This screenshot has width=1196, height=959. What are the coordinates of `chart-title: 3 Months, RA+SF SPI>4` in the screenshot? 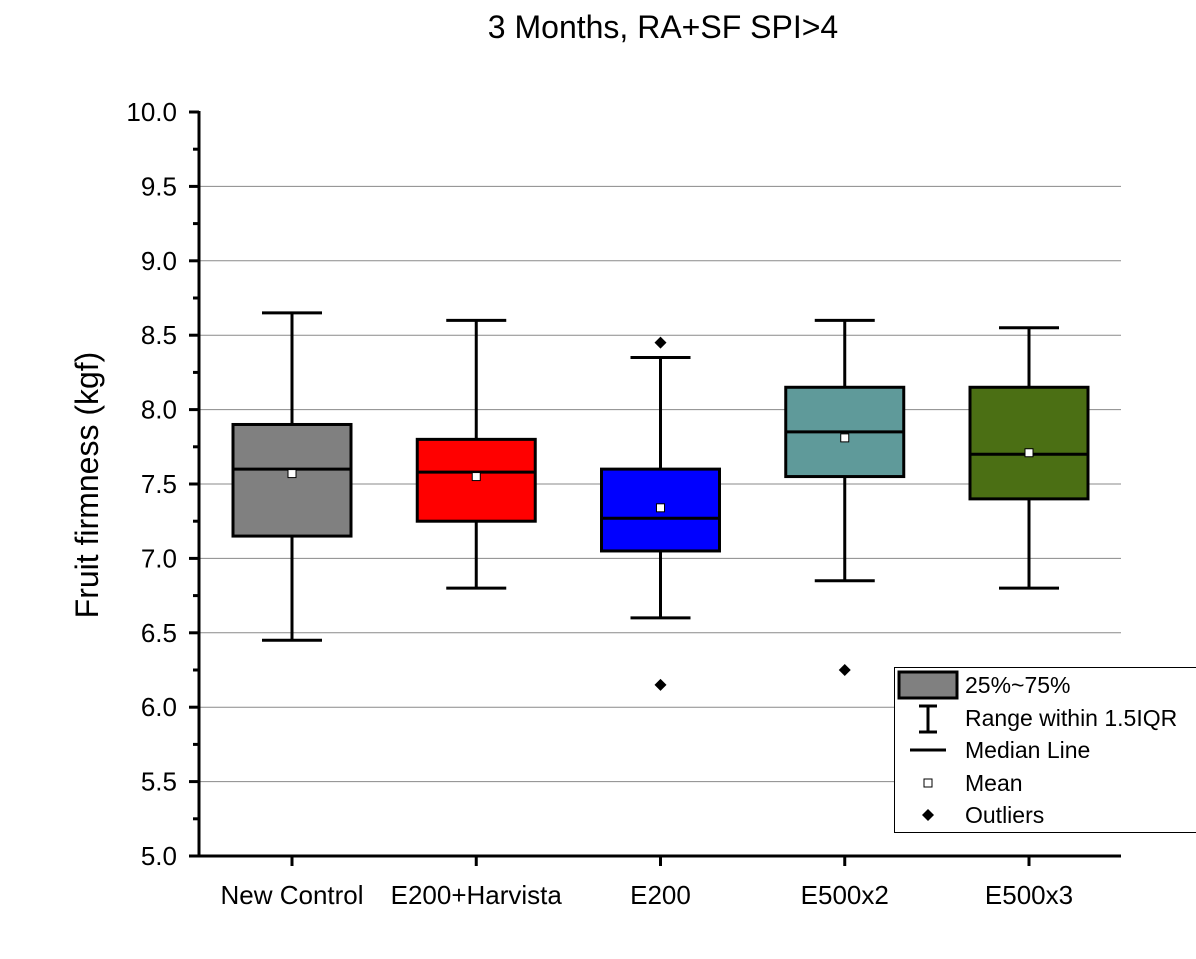 It's located at (663, 27).